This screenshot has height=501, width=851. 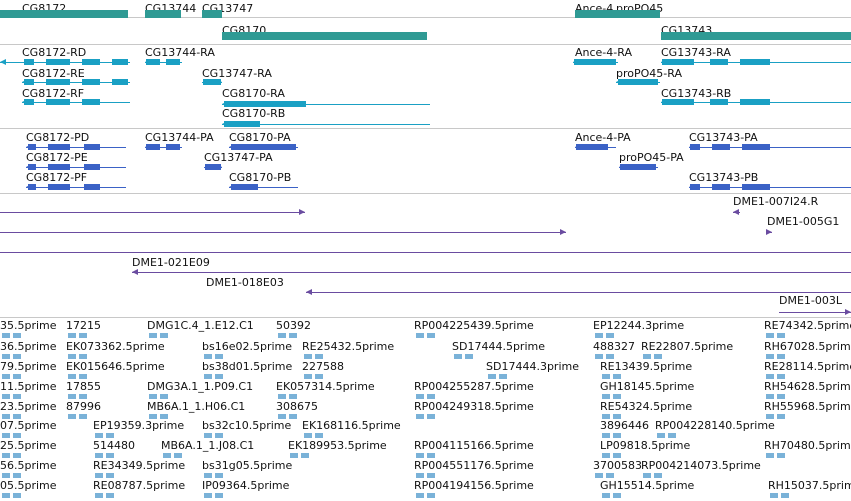 What do you see at coordinates (807, 346) in the screenshot?
I see `est-label: RH67028.5prime` at bounding box center [807, 346].